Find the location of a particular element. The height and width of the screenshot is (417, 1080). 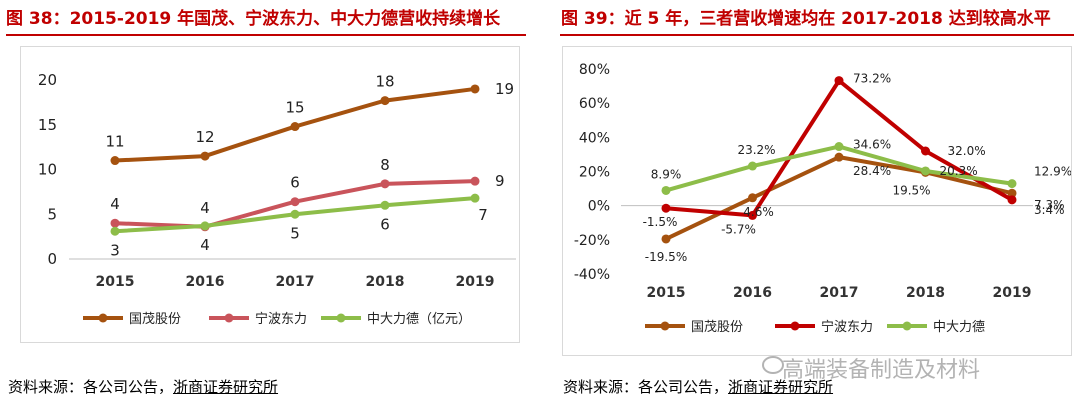

left-y-tick-label: 20 is located at coordinates (47, 80).